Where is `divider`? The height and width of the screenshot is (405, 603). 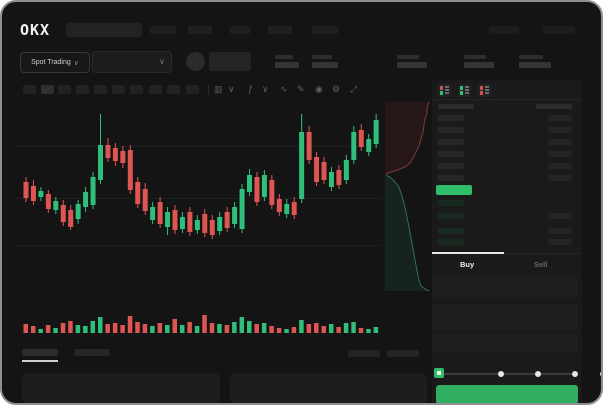 divider is located at coordinates (507, 99).